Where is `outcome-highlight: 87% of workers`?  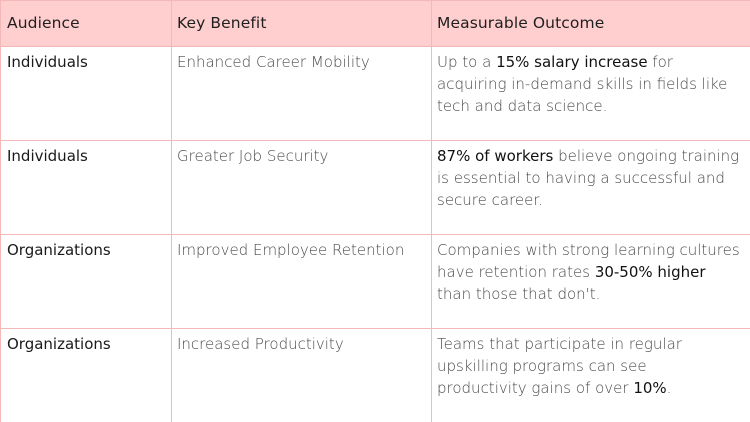 outcome-highlight: 87% of workers is located at coordinates (495, 156).